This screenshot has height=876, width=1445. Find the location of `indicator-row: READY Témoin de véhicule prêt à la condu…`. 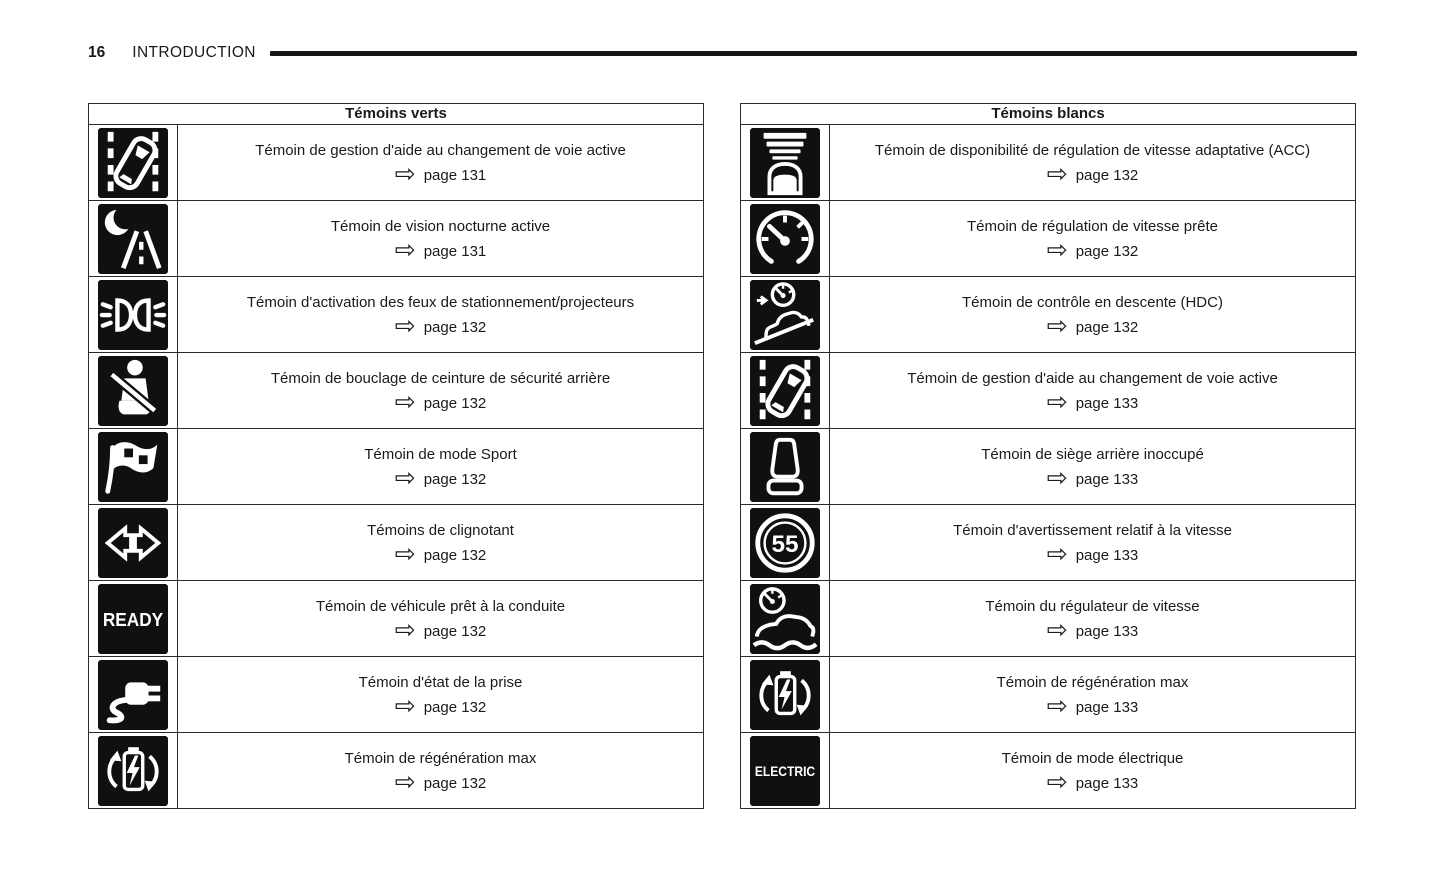

indicator-row: READY Témoin de véhicule prêt à la condu… is located at coordinates (396, 619).